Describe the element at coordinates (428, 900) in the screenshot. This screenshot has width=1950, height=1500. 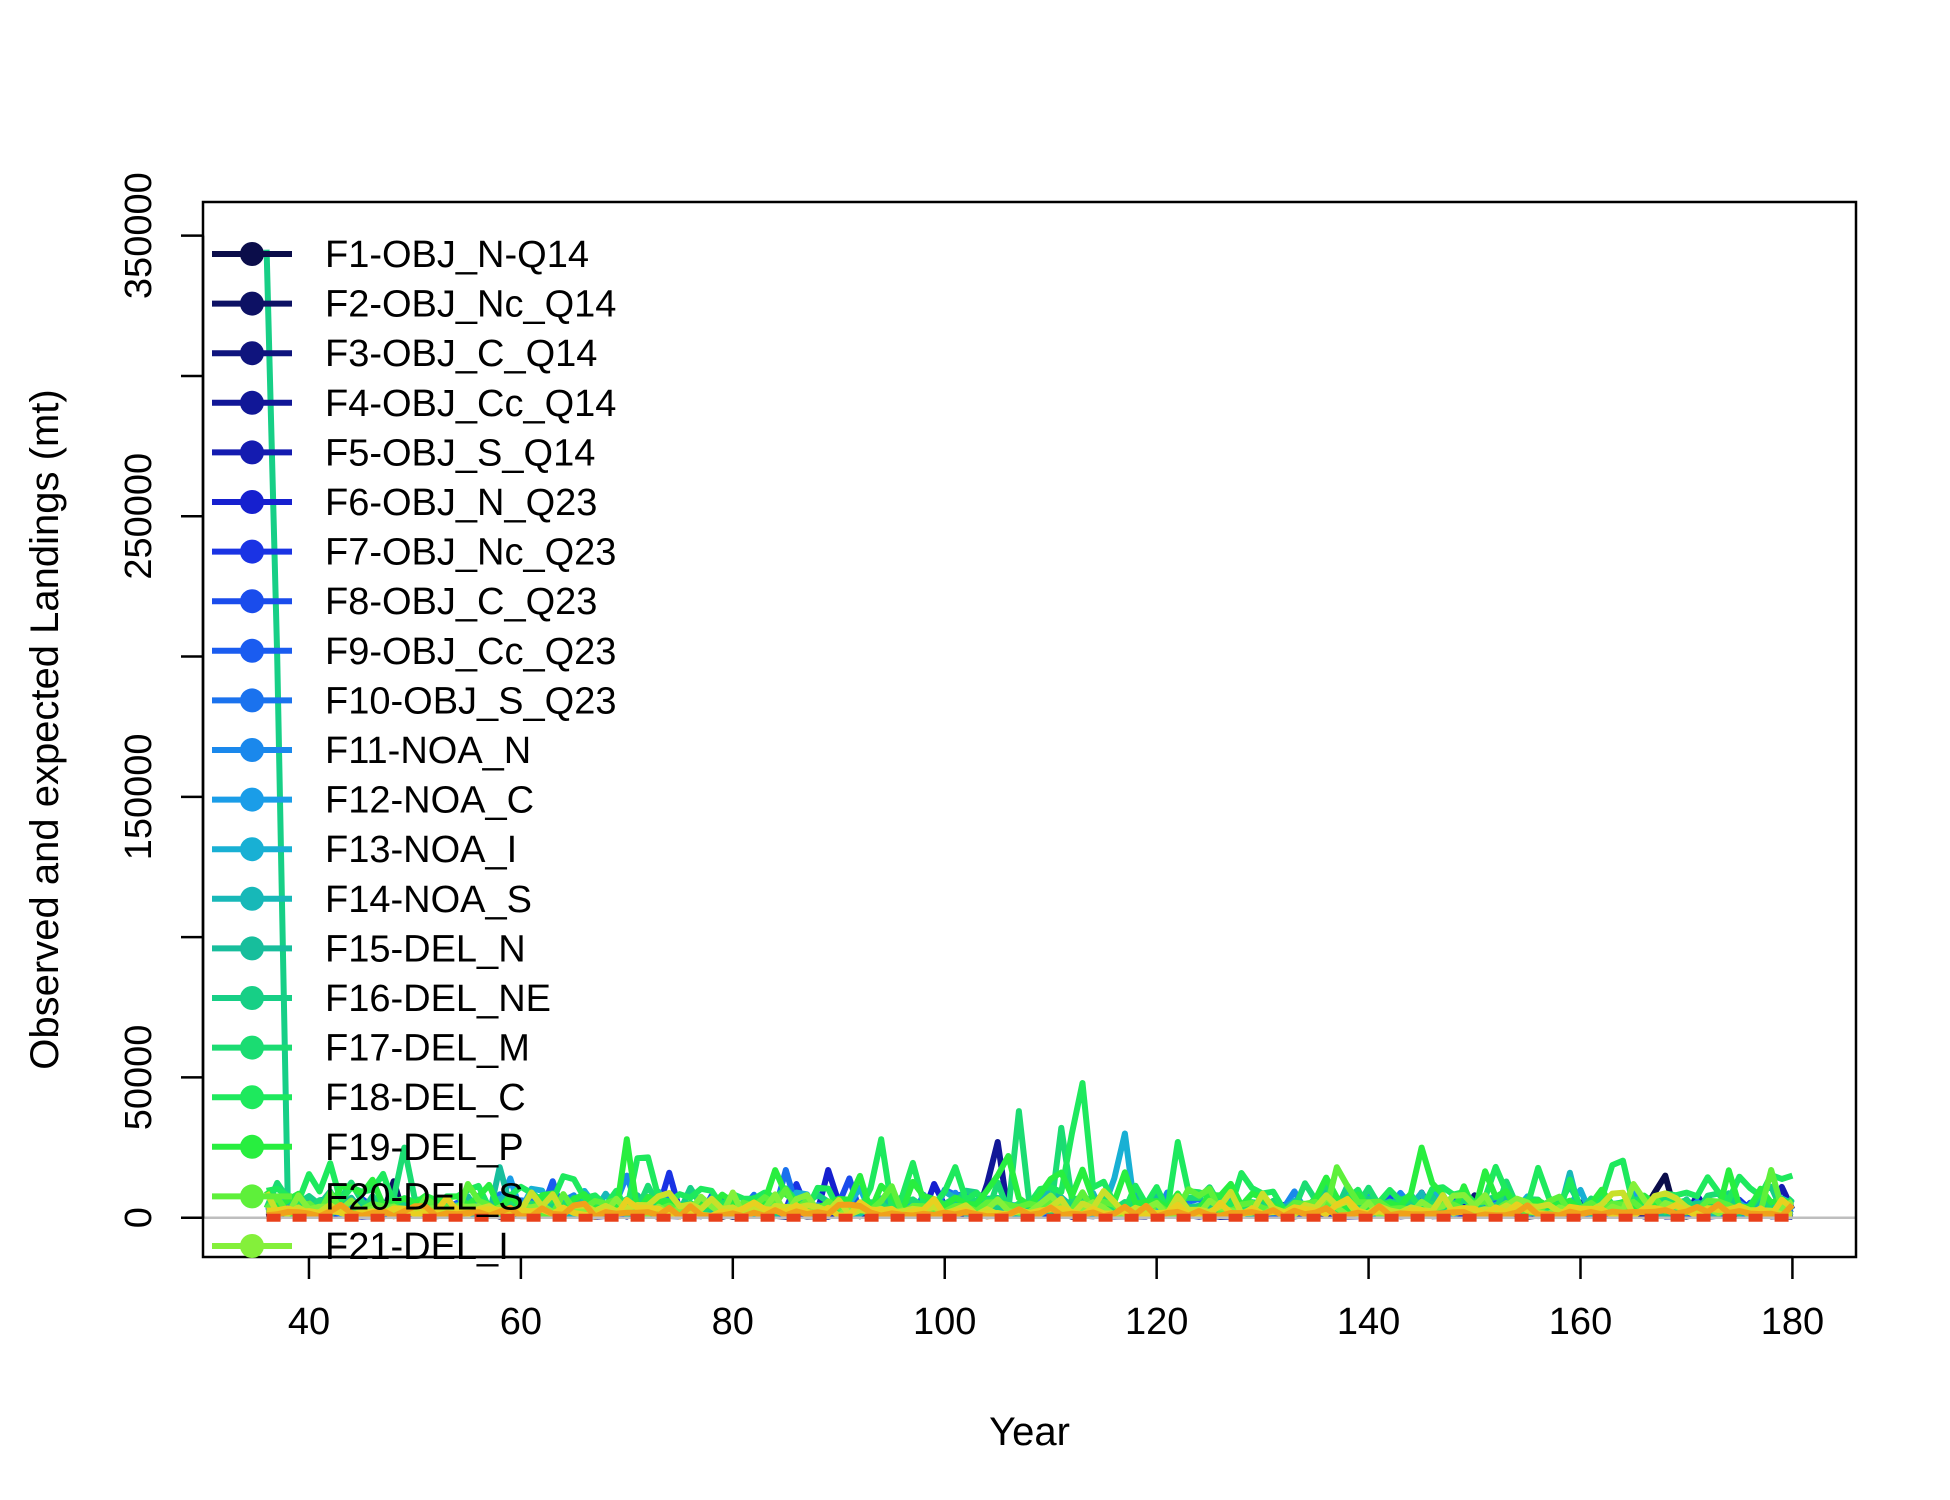
I see `legend-label: F14-NOA_S` at that location.